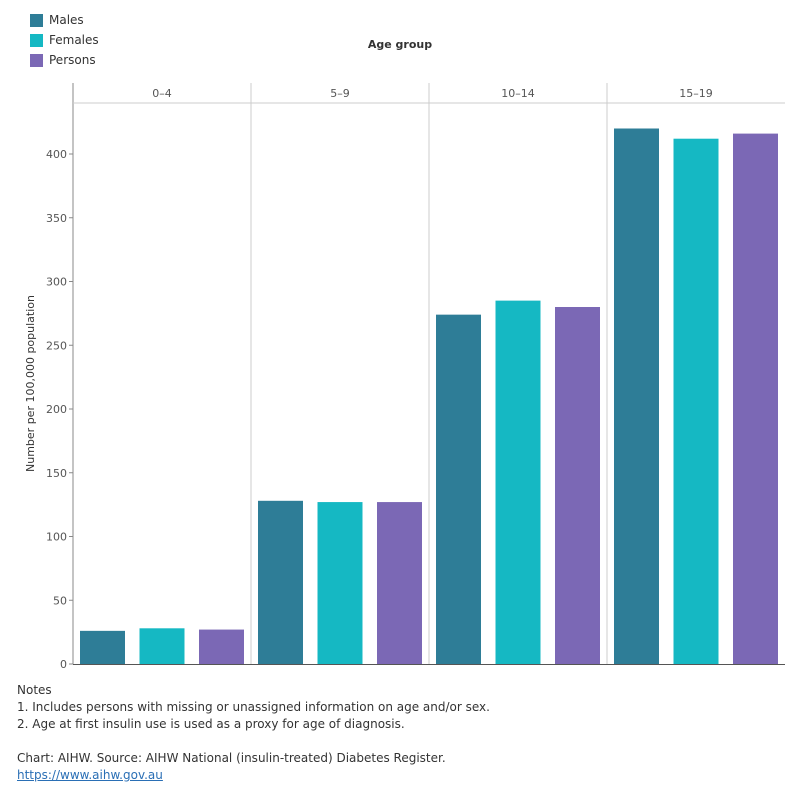  What do you see at coordinates (56, 409) in the screenshot?
I see `y-tick-label-200: 200` at bounding box center [56, 409].